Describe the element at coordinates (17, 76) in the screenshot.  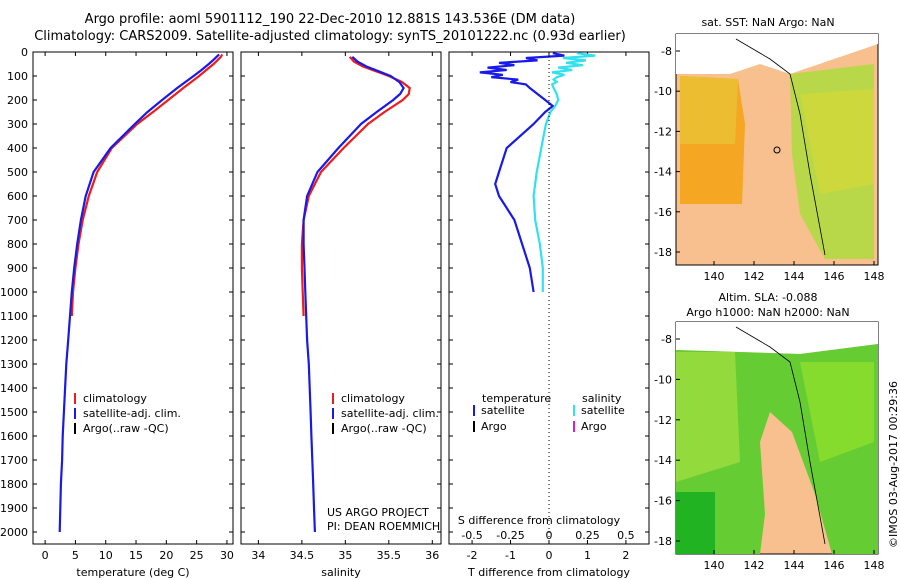
I see `y-tick-label: 100` at that location.